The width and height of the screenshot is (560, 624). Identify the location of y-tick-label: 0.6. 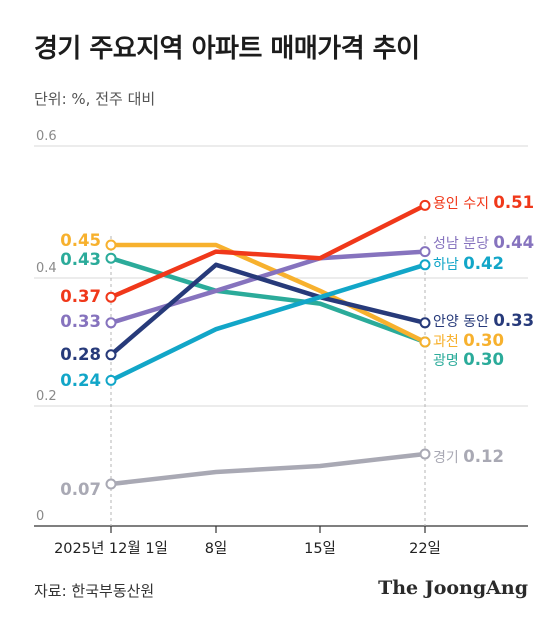
(46, 136).